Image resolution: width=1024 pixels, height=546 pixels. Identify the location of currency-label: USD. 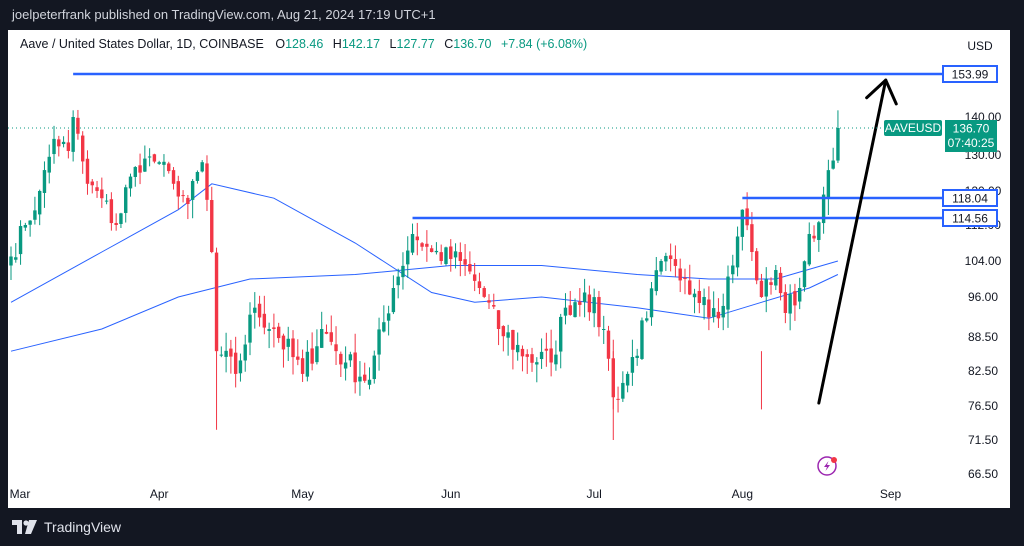
(980, 46).